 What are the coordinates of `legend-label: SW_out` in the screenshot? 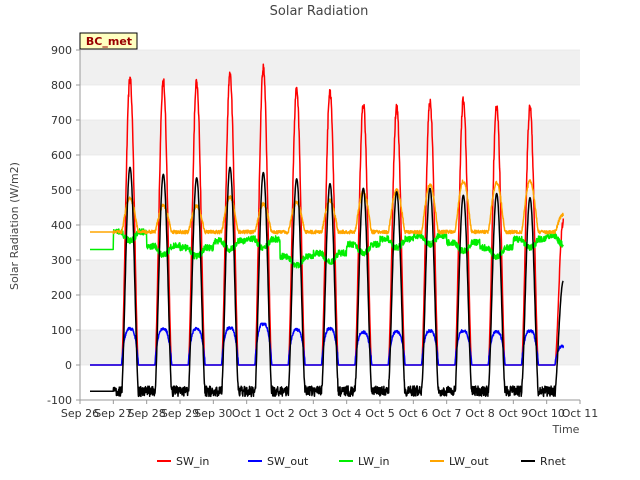 It's located at (288, 461).